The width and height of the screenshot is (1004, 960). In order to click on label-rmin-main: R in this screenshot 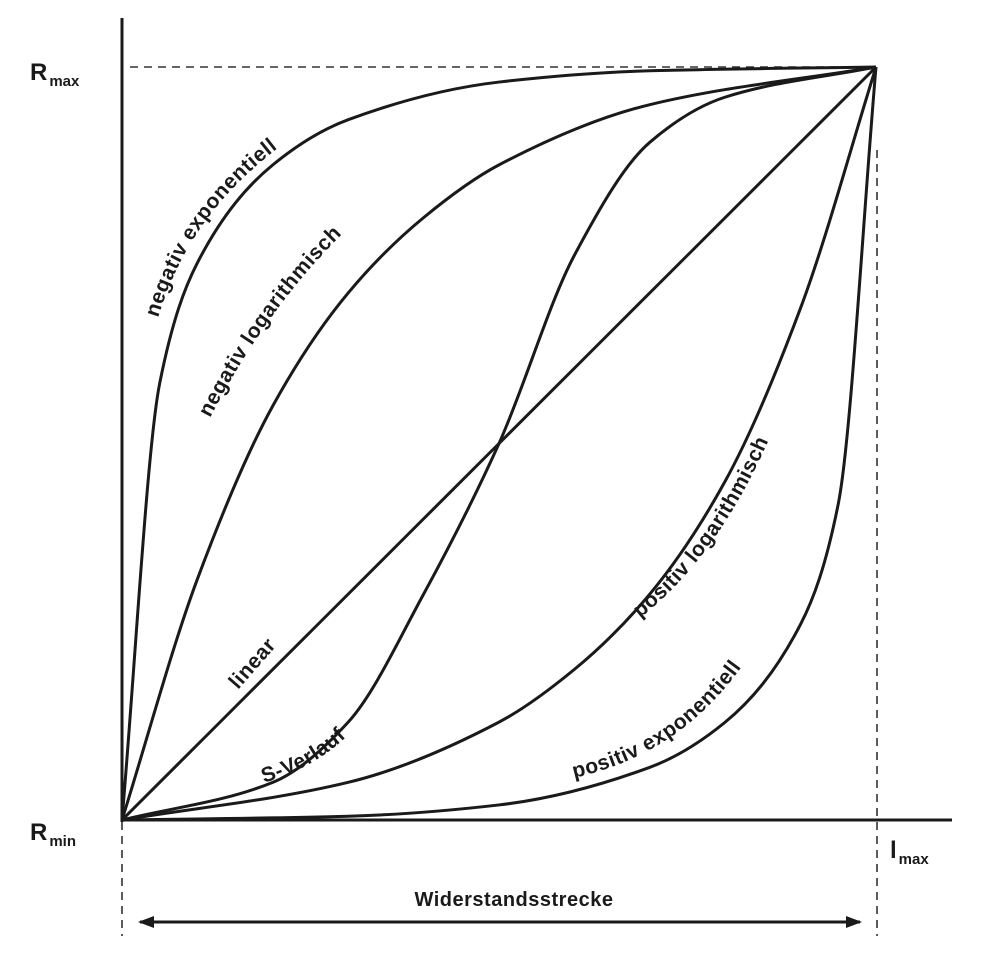, I will do `click(38, 832)`.